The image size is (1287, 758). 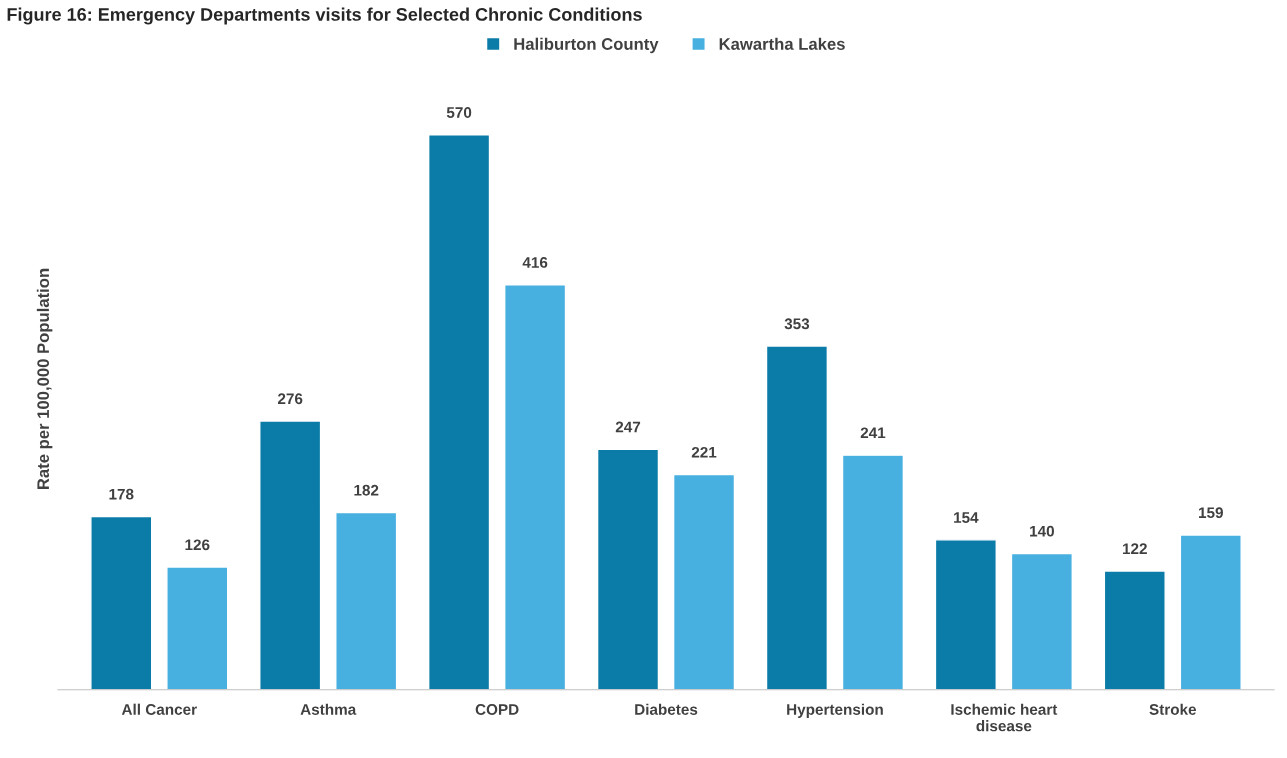 What do you see at coordinates (1134, 548) in the screenshot?
I see `data-label: 122` at bounding box center [1134, 548].